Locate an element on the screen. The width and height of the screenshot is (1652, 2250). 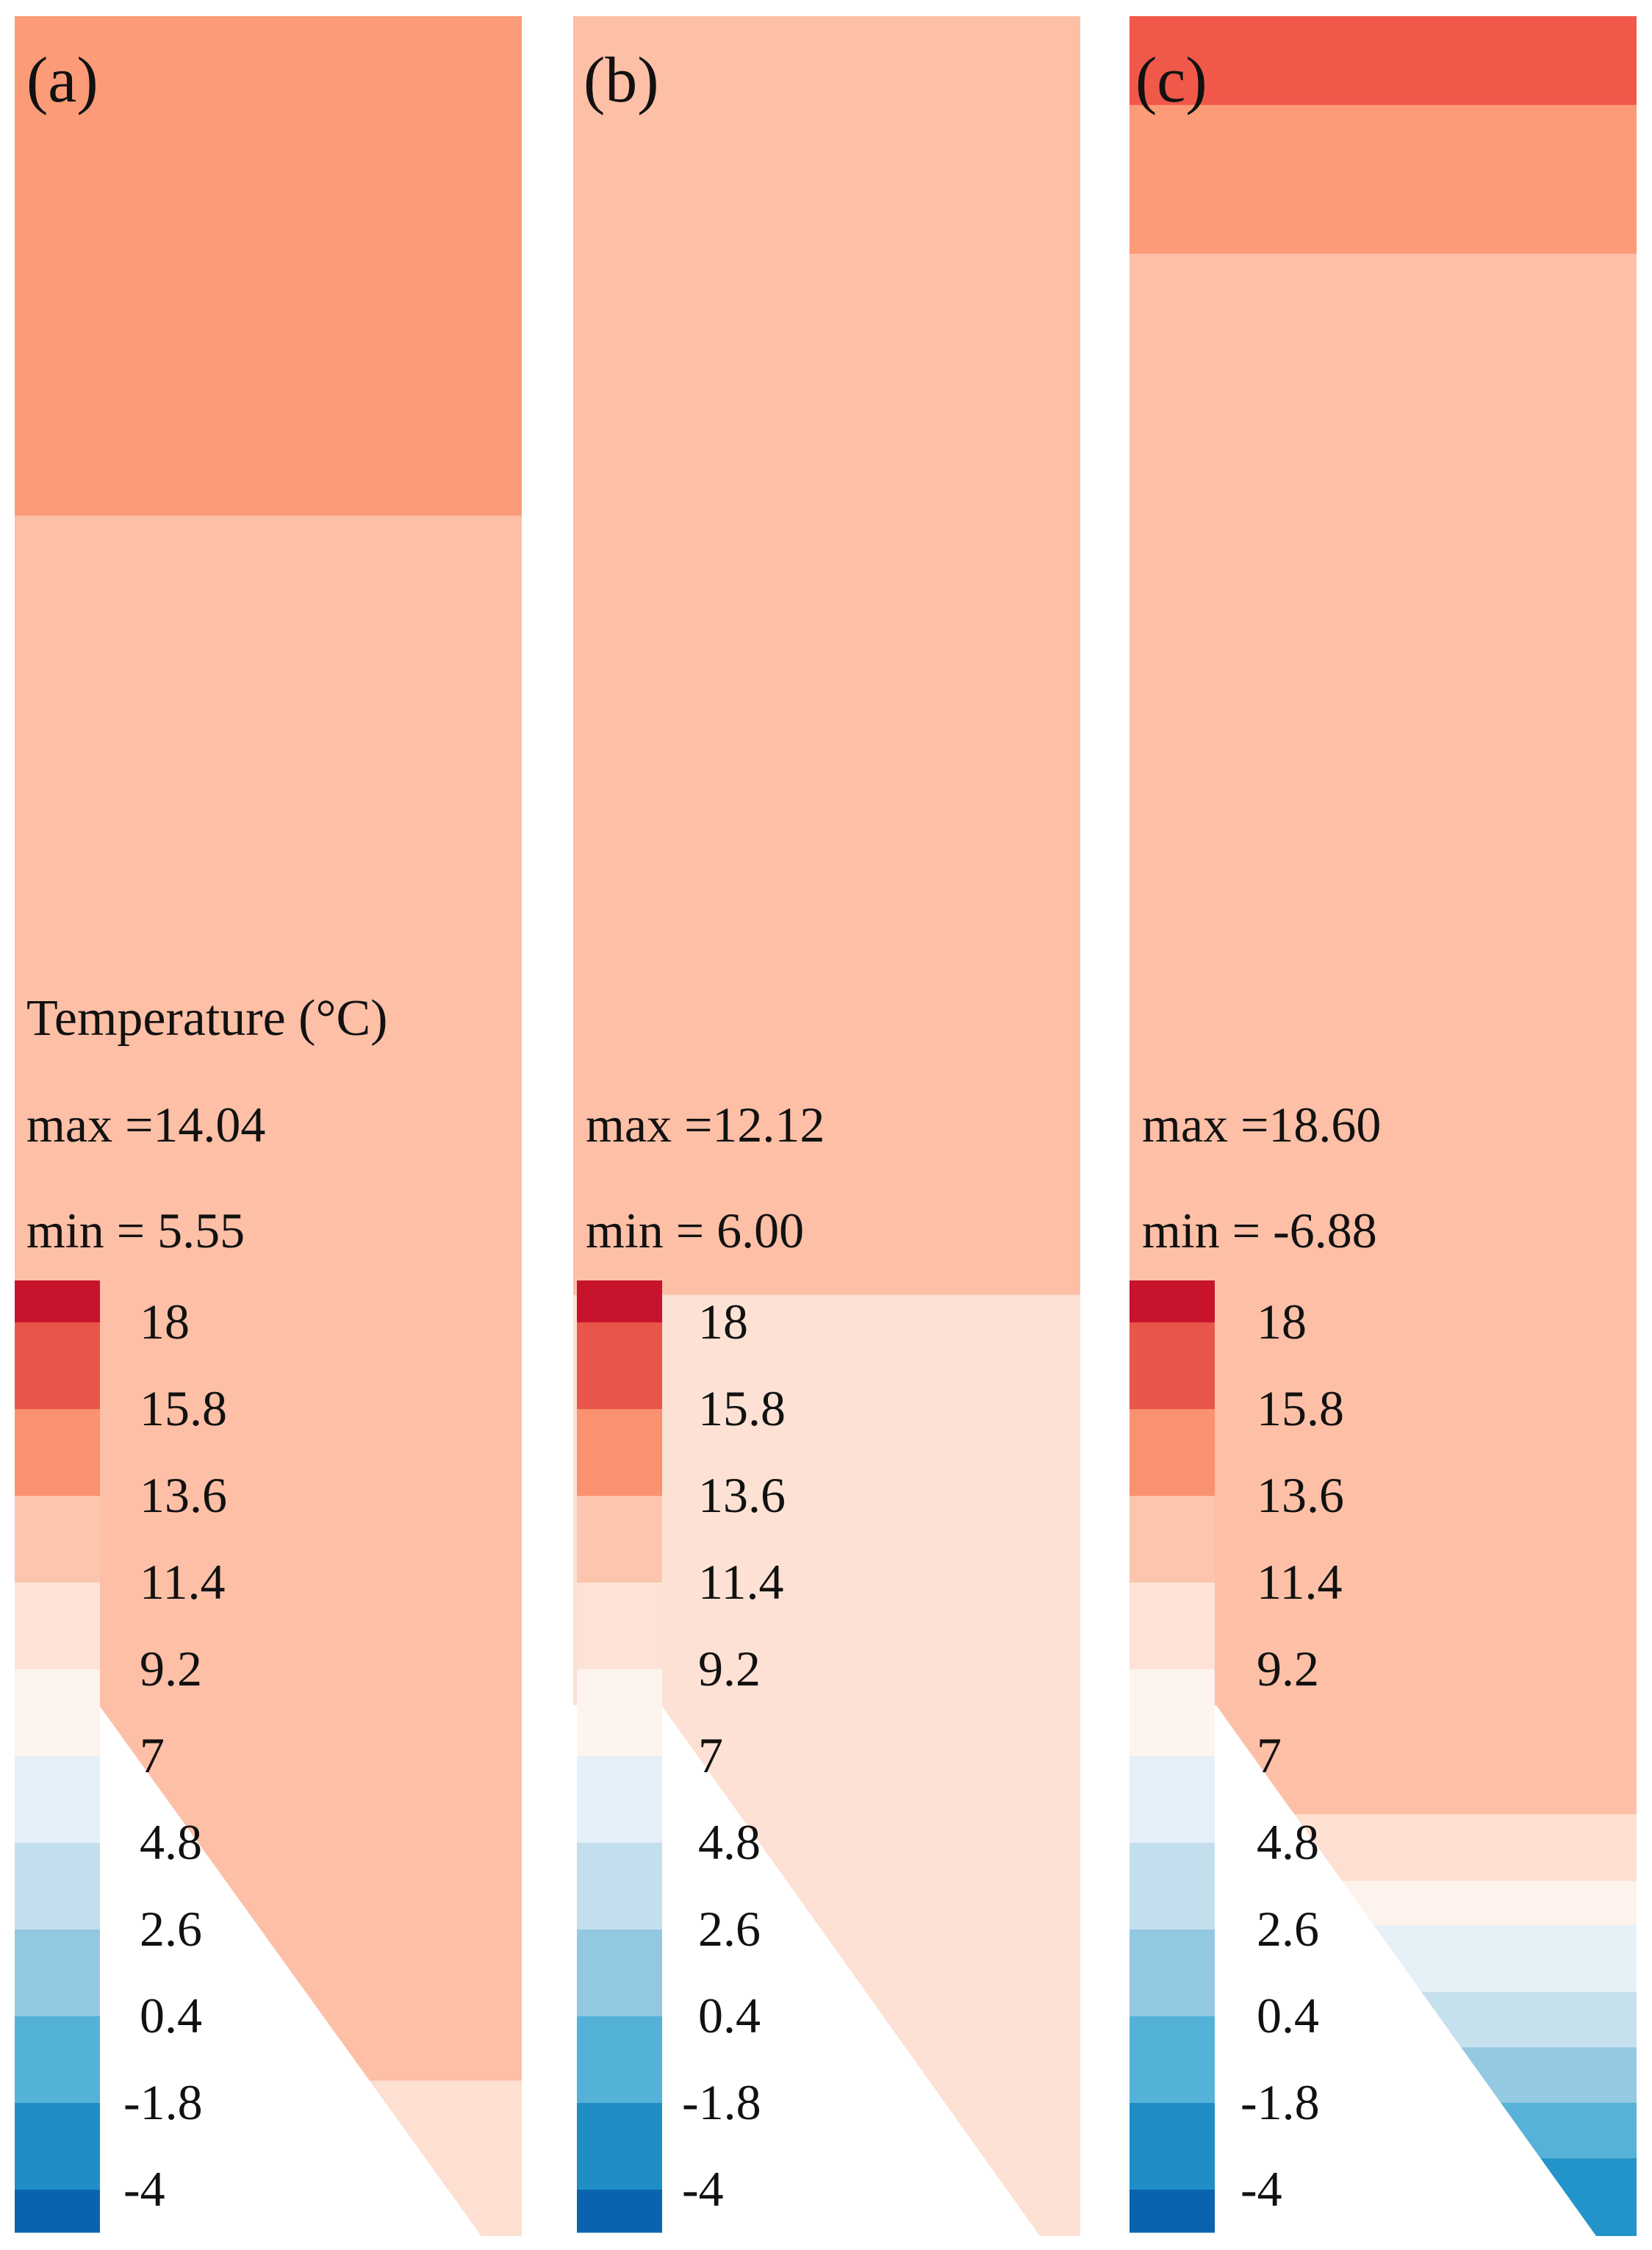
panel-c-max: max =18.60 is located at coordinates (1261, 1125).